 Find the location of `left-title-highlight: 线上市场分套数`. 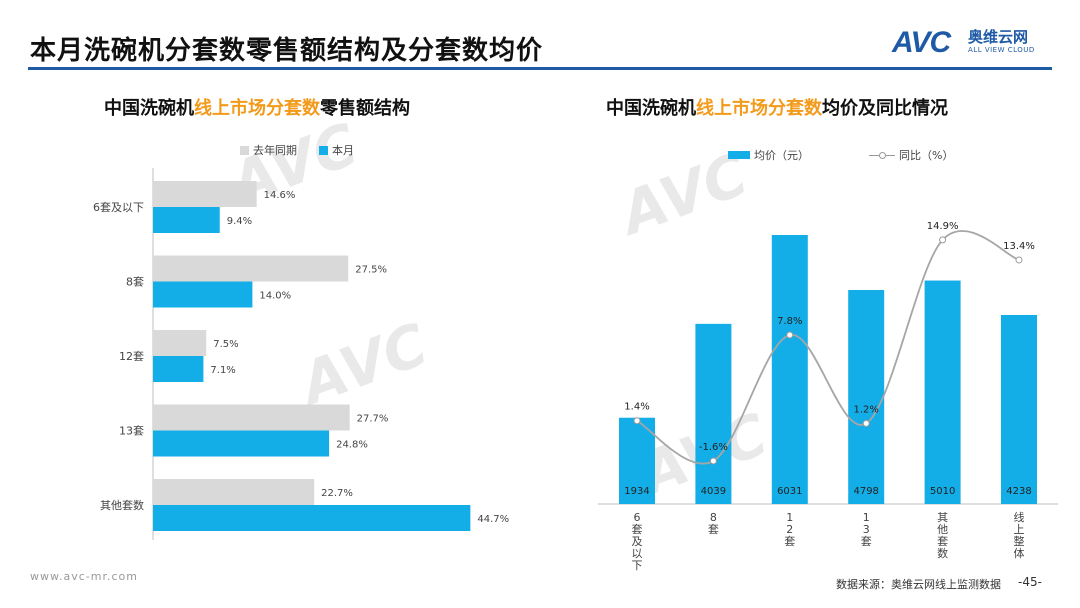

left-title-highlight: 线上市场分套数 is located at coordinates (257, 108).